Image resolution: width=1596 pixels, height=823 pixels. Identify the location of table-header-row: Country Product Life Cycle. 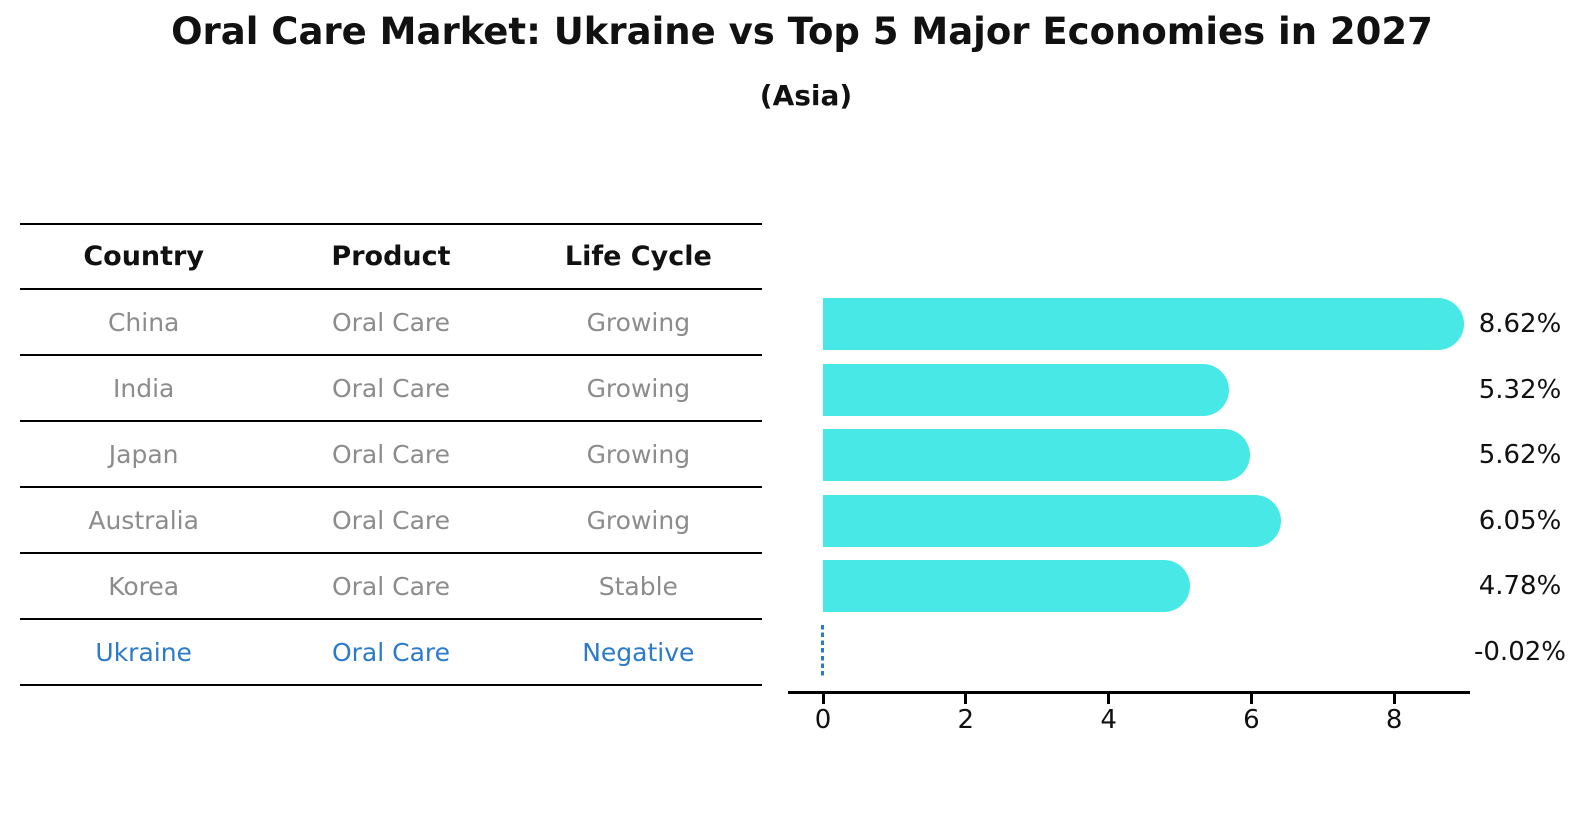
(391, 257).